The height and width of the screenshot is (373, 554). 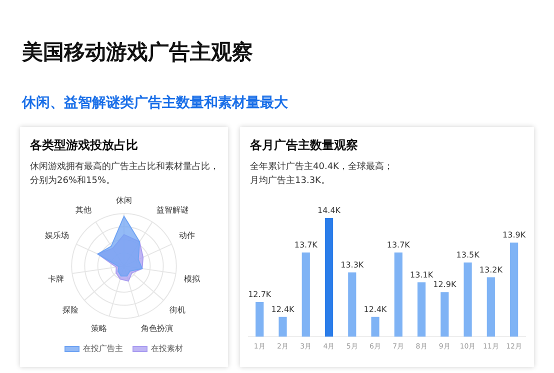 I want to click on spoke-label: 街机, so click(x=178, y=309).